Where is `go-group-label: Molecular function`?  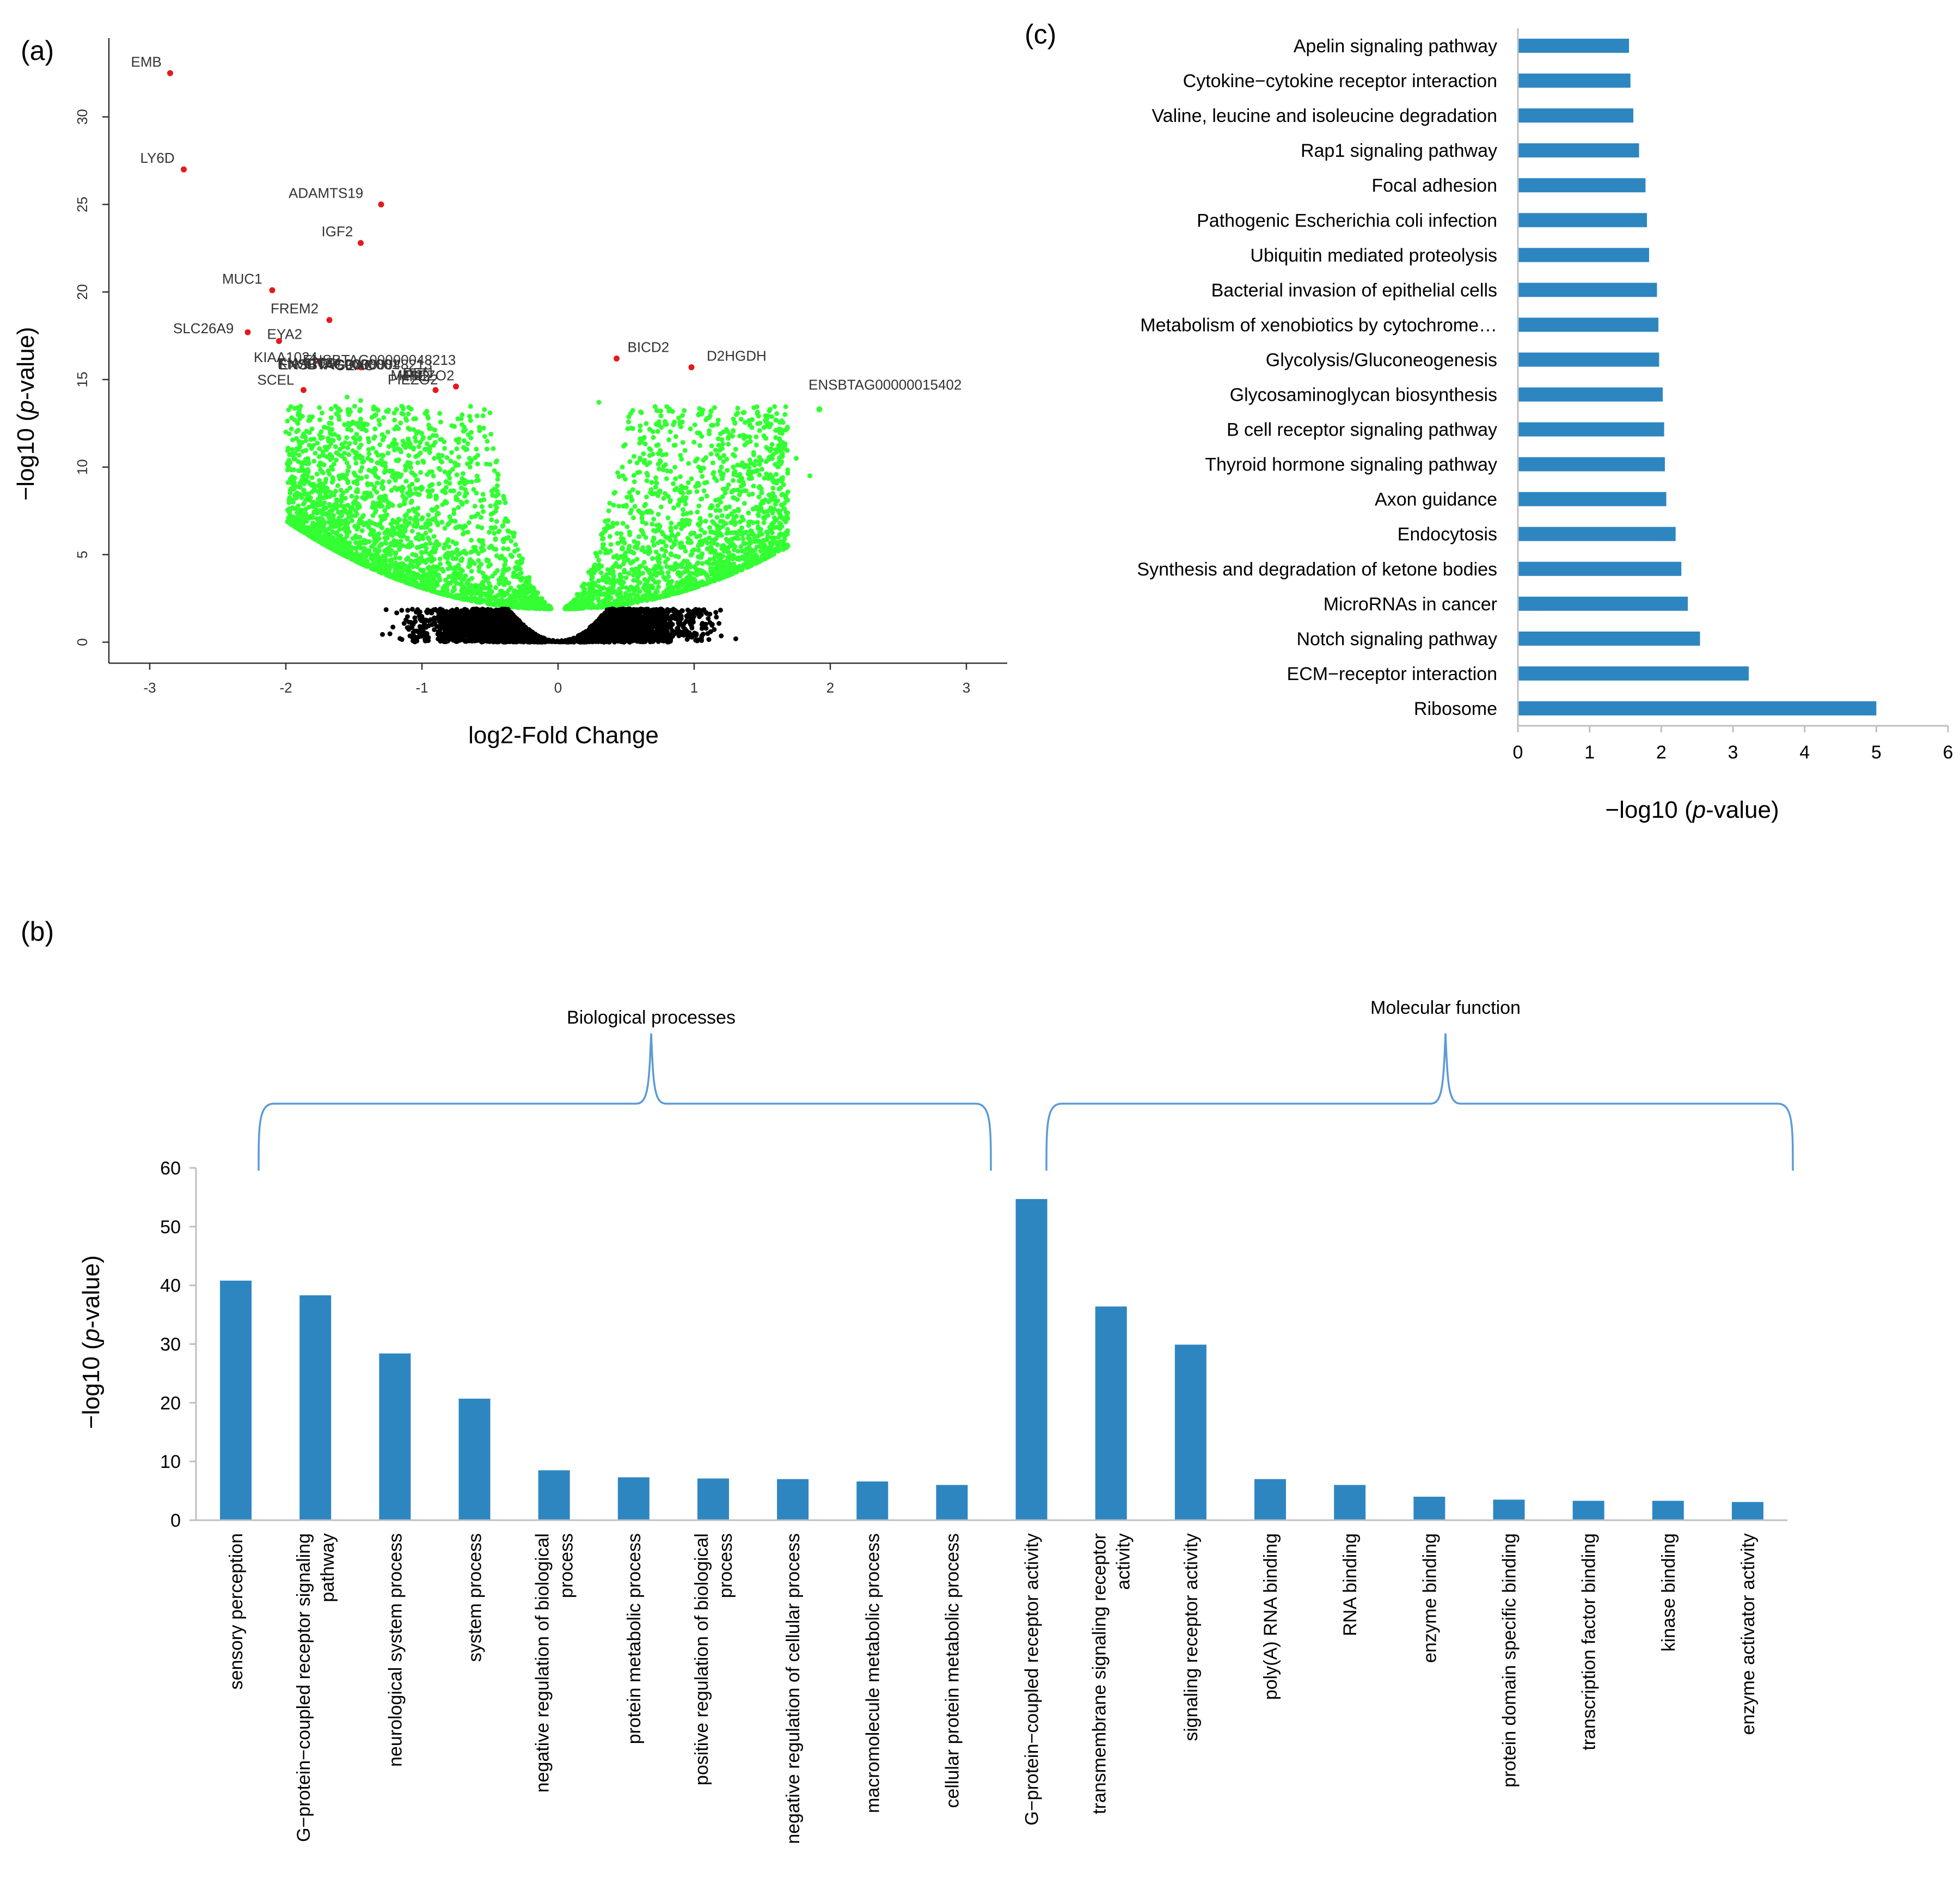
go-group-label: Molecular function is located at coordinates (1445, 1007).